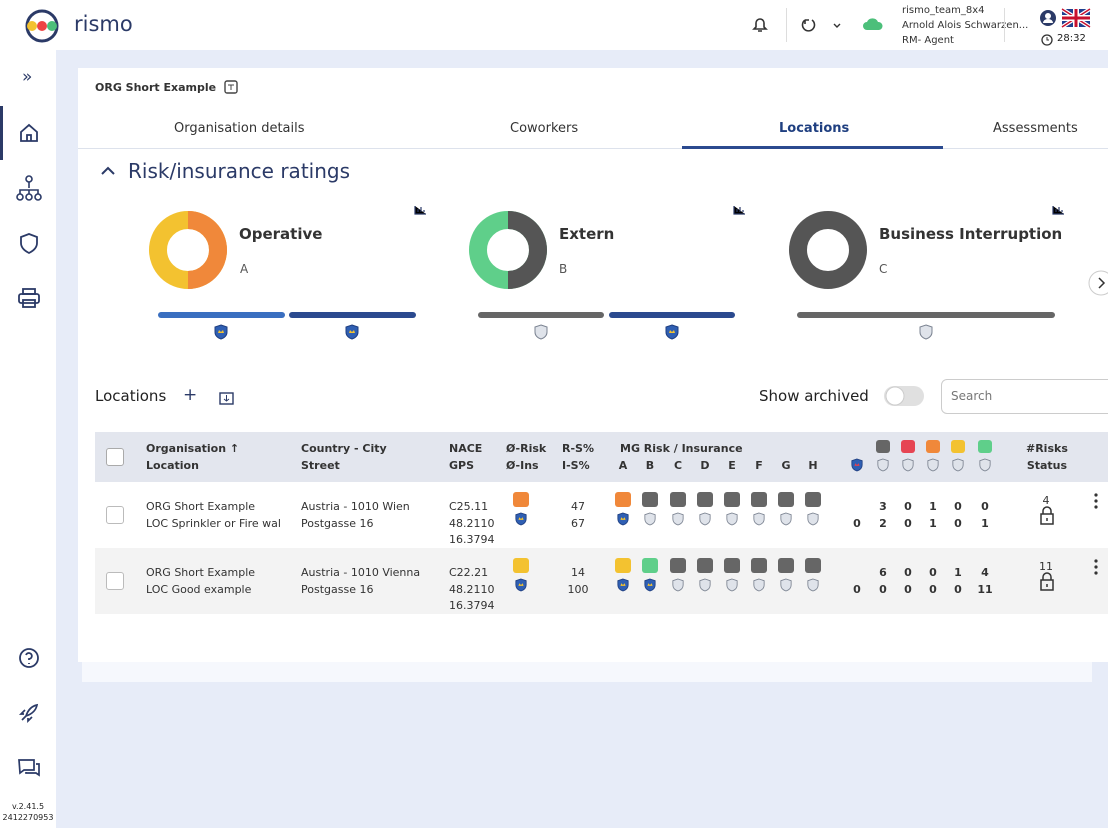  Describe the element at coordinates (1035, 128) in the screenshot. I see `tab: Assessments` at that location.